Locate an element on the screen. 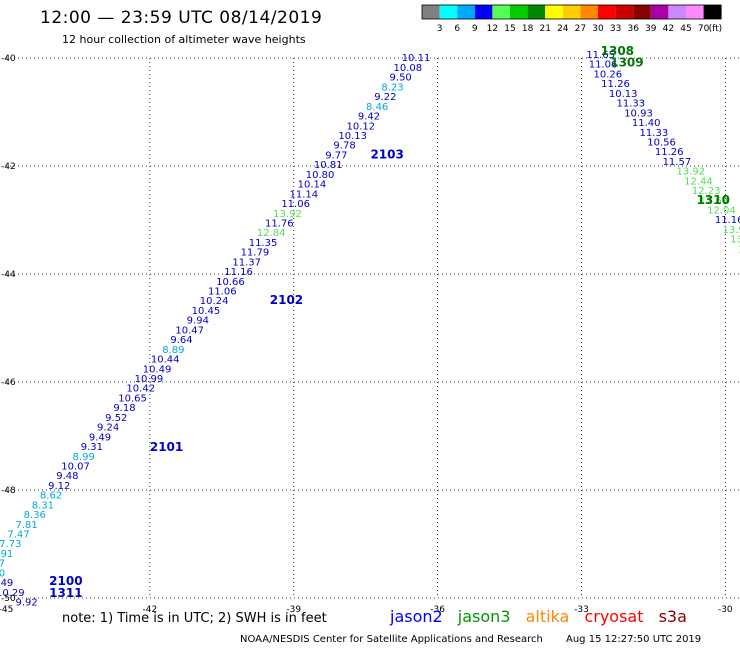 The image size is (740, 650). colorbar-label: 36 is located at coordinates (633, 29).